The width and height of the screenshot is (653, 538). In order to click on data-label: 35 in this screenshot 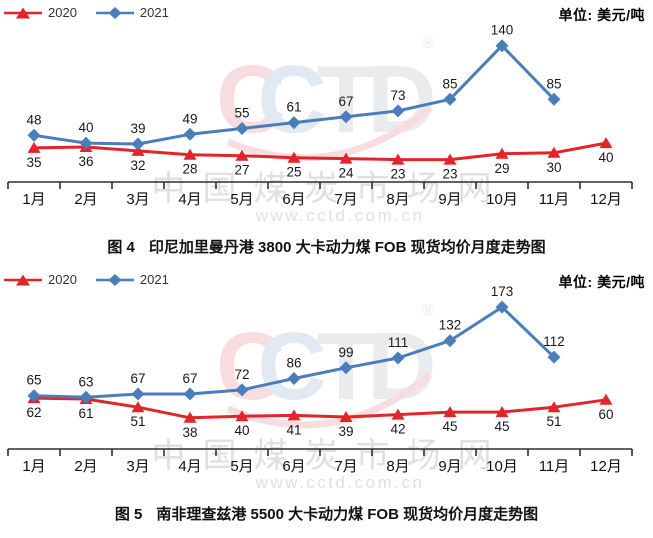, I will do `click(33, 162)`.